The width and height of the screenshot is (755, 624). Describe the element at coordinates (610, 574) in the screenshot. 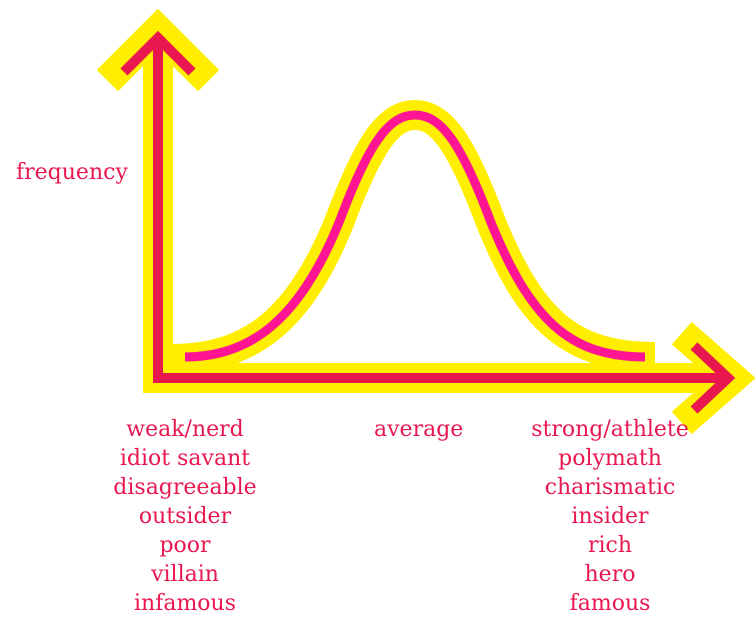

I see `right-label: hero` at that location.